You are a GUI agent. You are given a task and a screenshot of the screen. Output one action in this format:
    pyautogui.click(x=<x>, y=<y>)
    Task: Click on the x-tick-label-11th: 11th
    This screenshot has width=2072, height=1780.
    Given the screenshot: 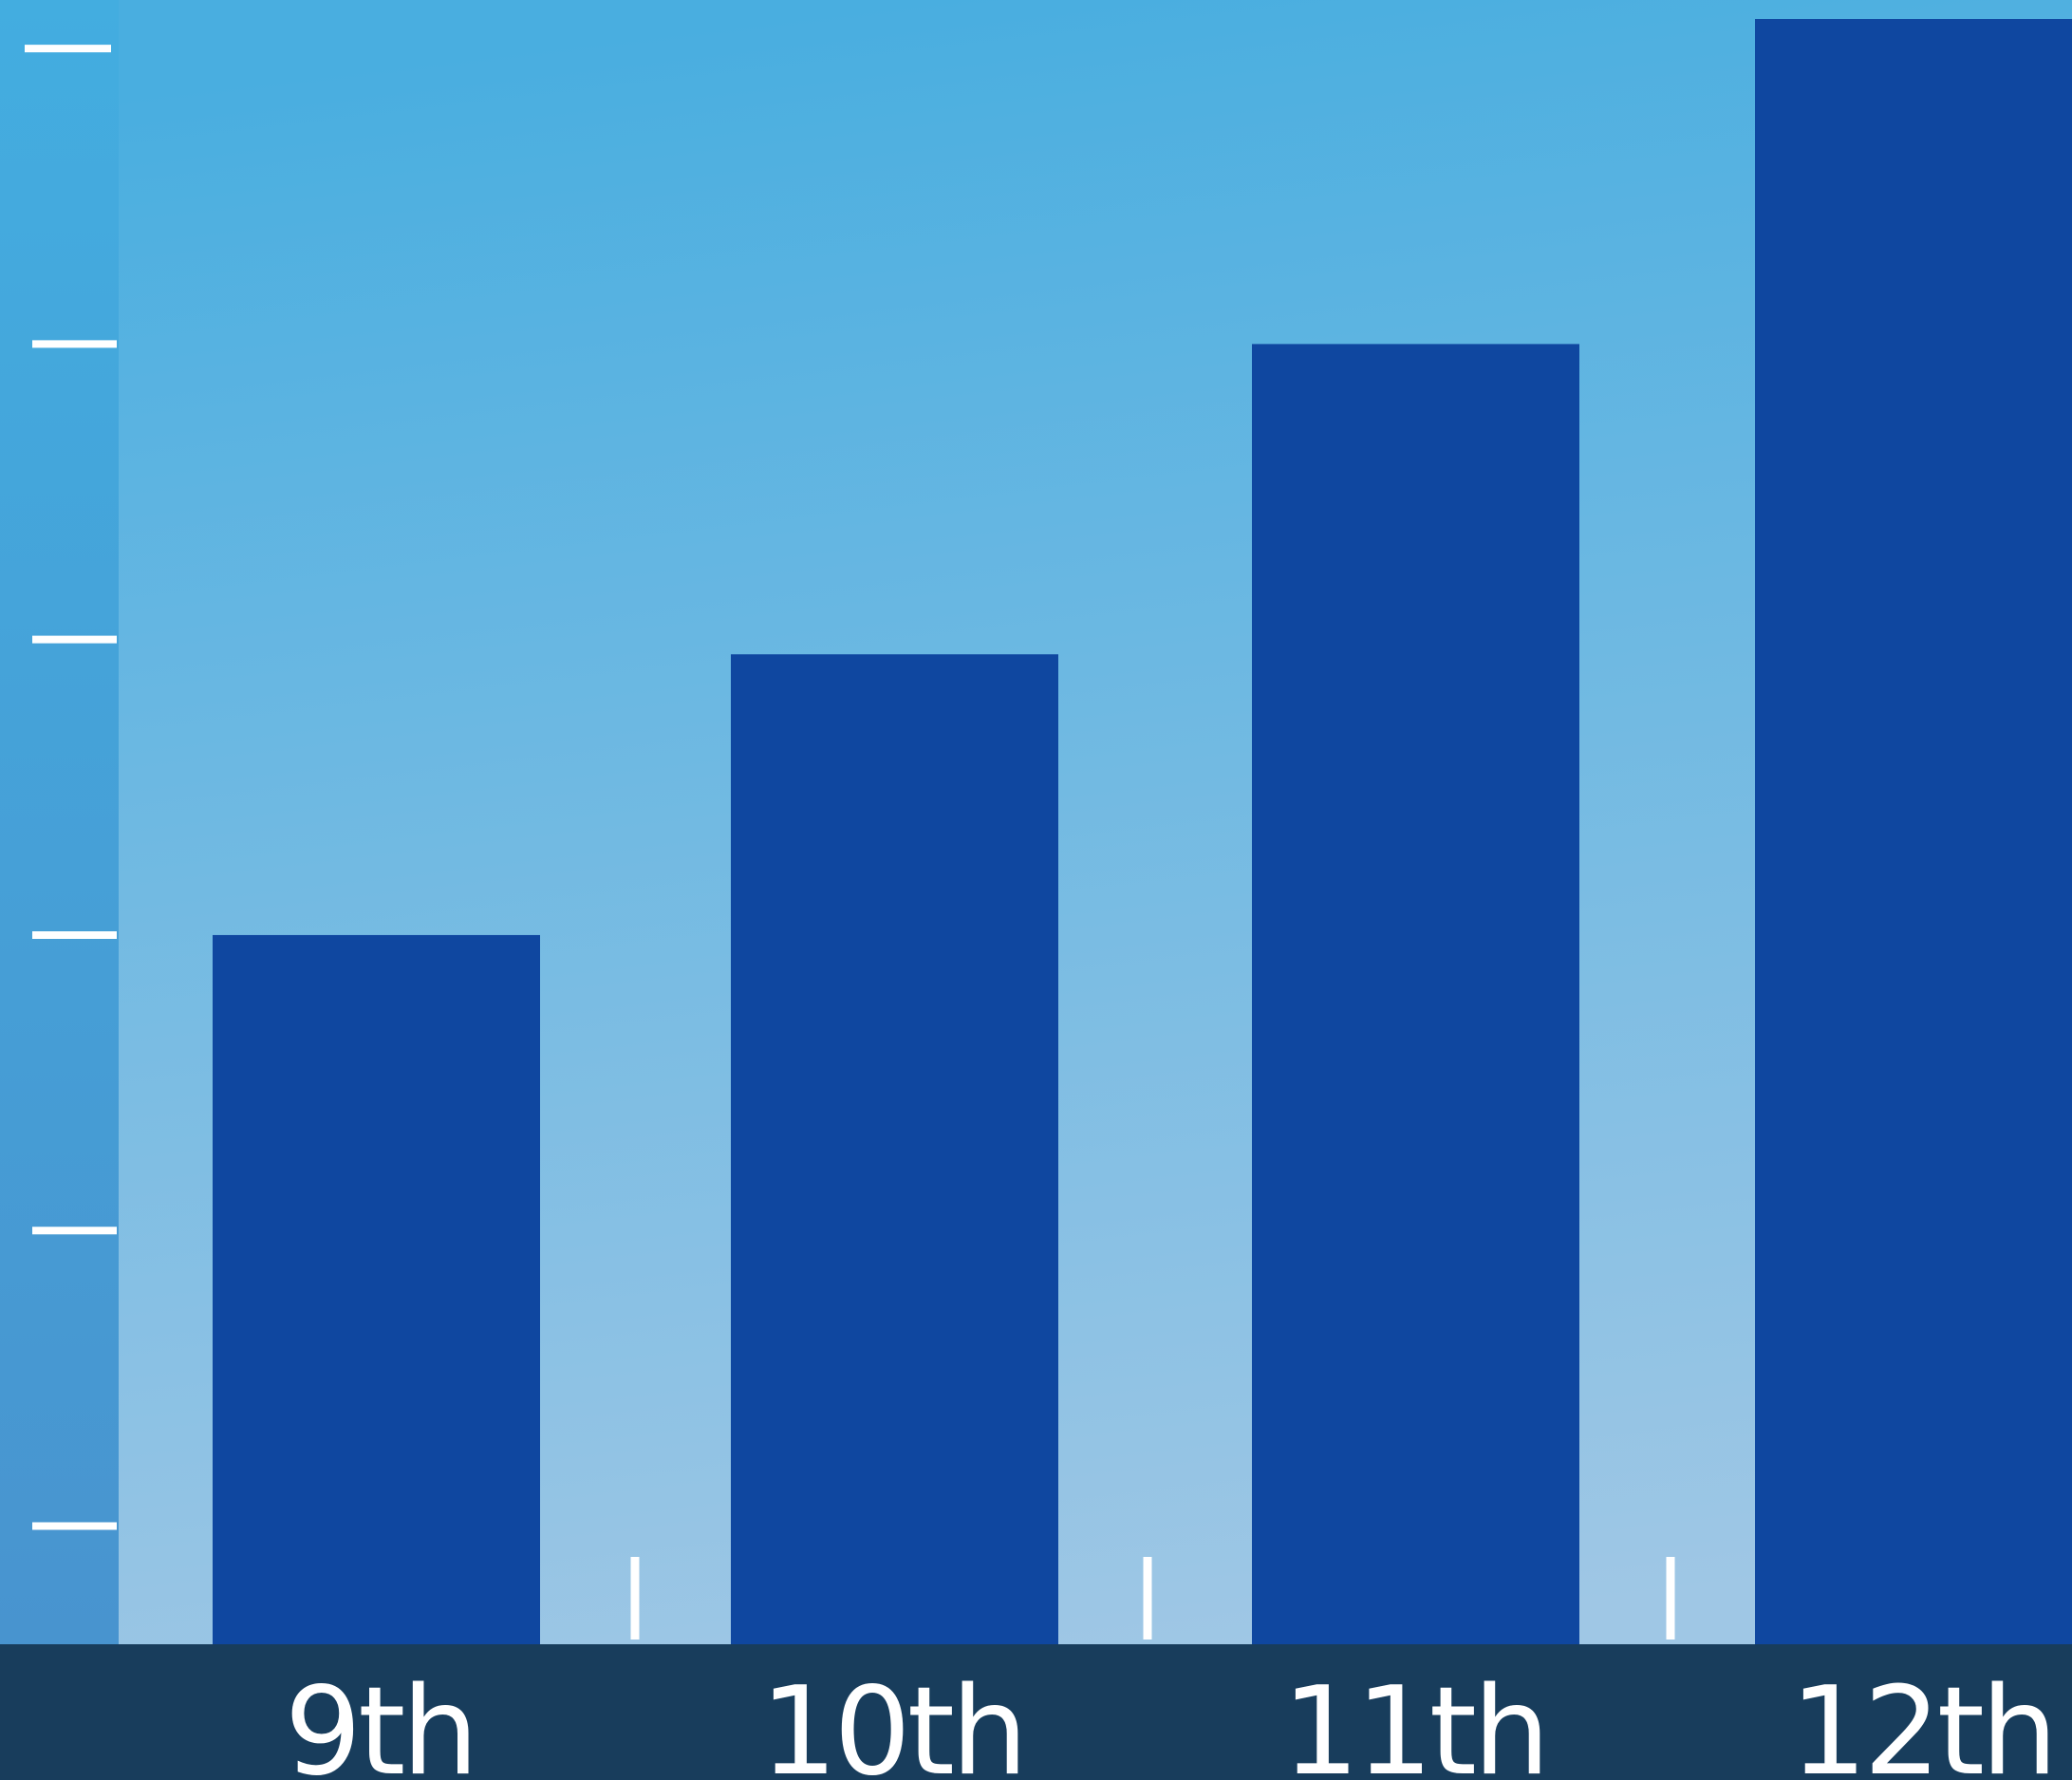 What is the action you would take?
    pyautogui.click(x=1414, y=1721)
    